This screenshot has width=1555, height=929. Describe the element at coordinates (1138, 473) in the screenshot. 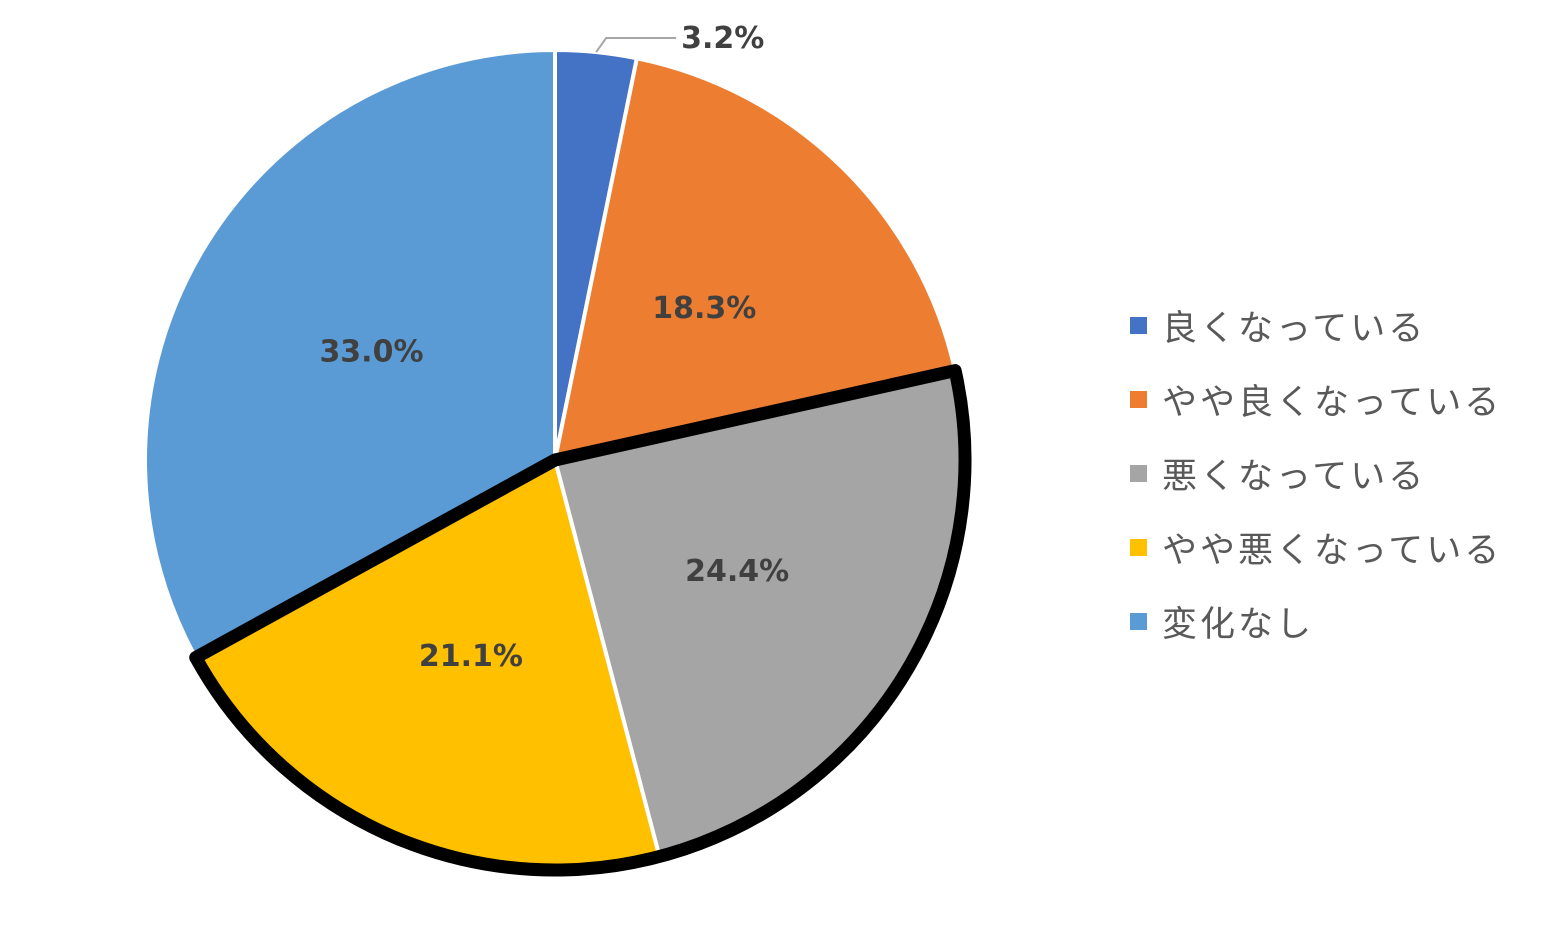

I see `legend-swatch-bad` at that location.